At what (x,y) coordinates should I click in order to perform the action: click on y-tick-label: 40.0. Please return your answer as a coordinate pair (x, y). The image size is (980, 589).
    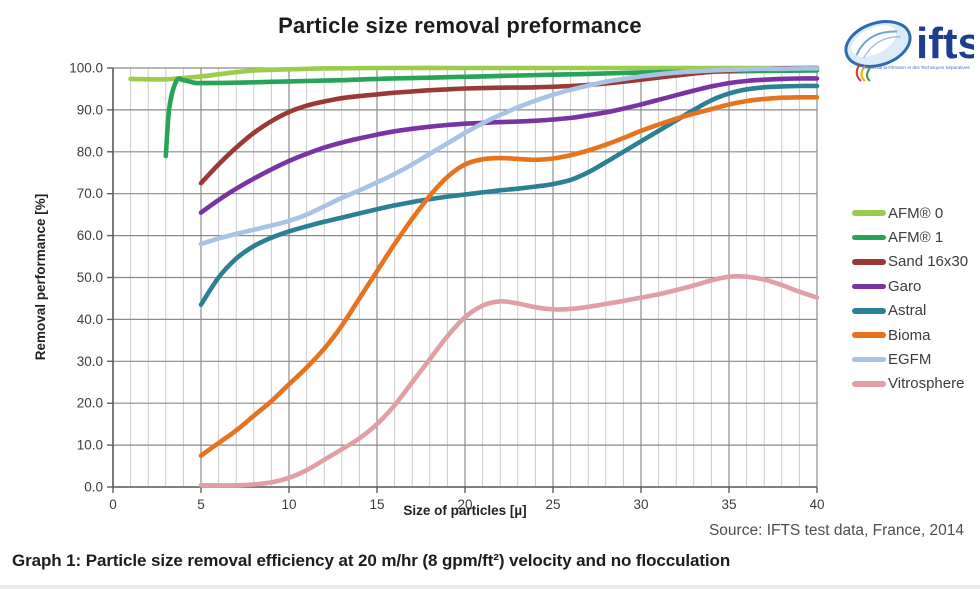
    Looking at the image, I should click on (90, 319).